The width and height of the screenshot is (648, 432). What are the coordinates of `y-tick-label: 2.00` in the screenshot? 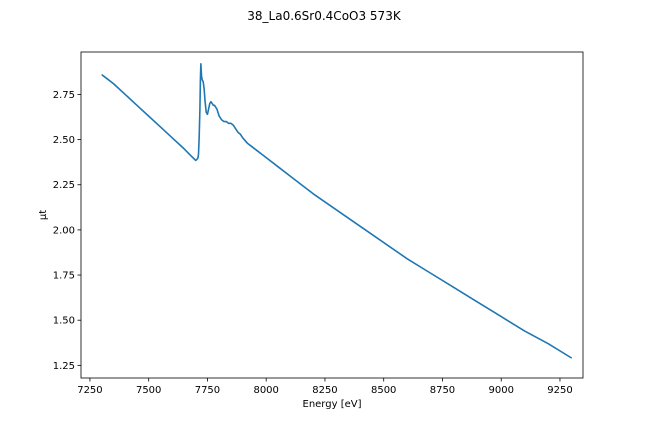 It's located at (64, 230).